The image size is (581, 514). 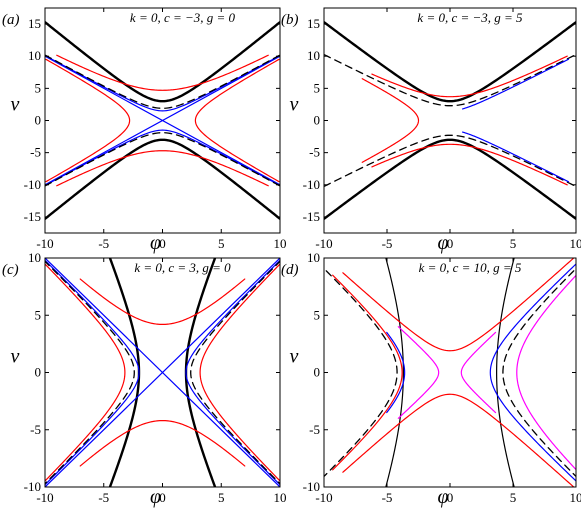 I want to click on series-black-dashed-6-left, so click(x=361, y=372).